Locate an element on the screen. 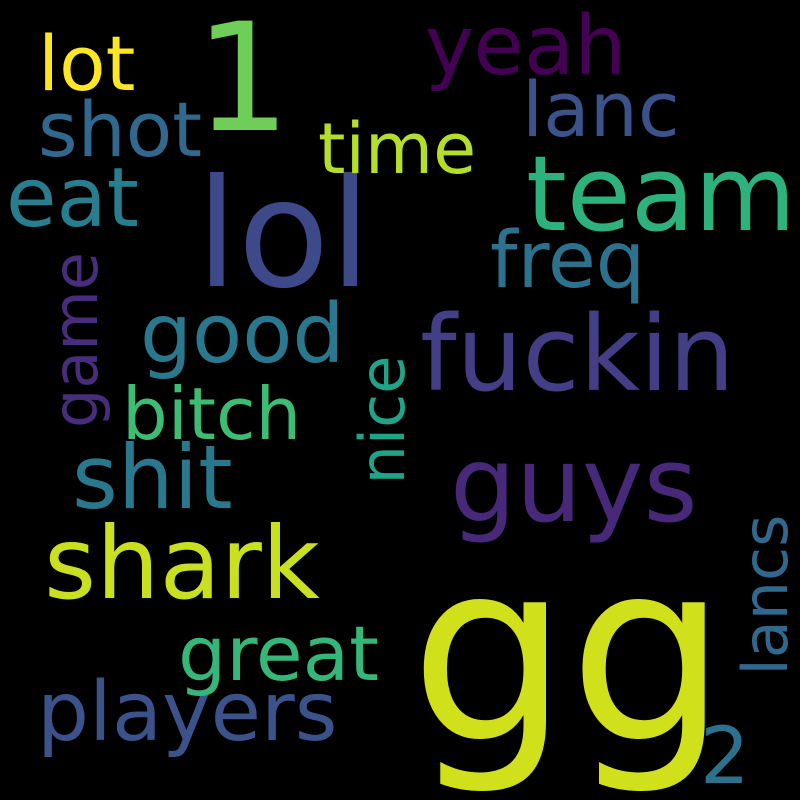 This screenshot has width=800, height=800. word-game: game is located at coordinates (75, 340).